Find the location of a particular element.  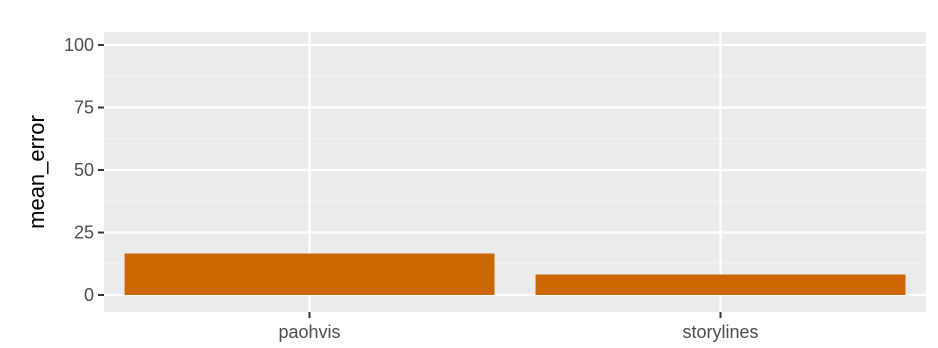

x-tick-label: storylines is located at coordinates (720, 332).